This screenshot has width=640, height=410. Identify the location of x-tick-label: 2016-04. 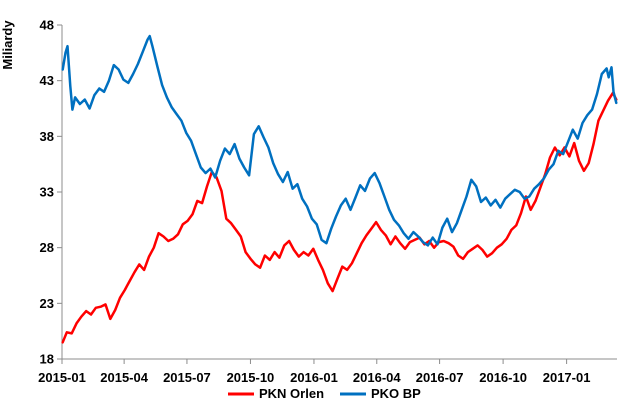
(377, 377).